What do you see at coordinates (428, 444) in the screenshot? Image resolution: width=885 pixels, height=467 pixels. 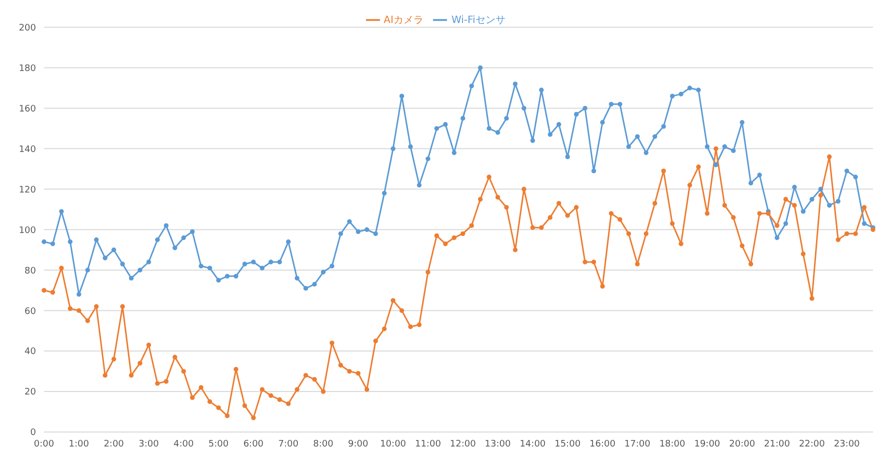 I see `x-tick-label: 11:00` at bounding box center [428, 444].